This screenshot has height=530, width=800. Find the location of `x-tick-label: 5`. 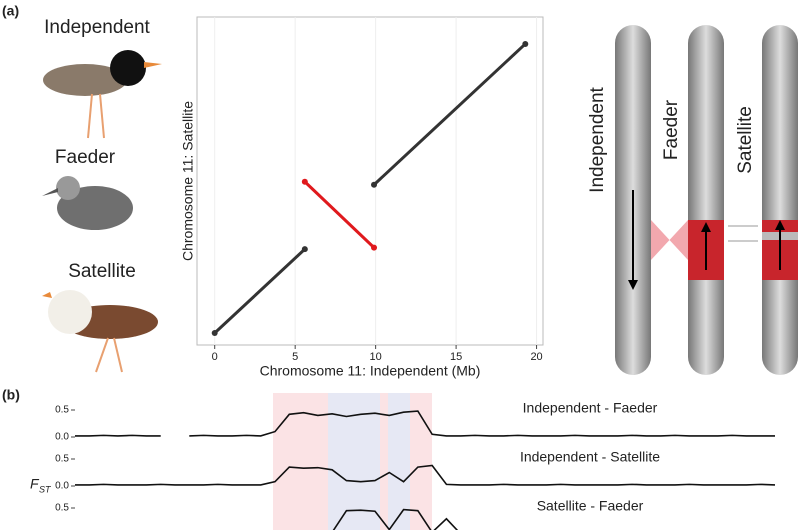

x-tick-label: 5 is located at coordinates (295, 357).